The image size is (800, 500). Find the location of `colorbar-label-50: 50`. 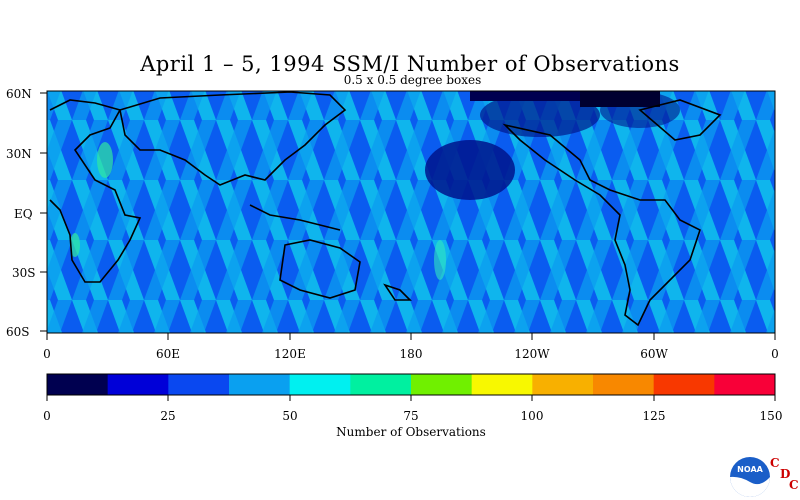

colorbar-label-50: 50 is located at coordinates (290, 416).